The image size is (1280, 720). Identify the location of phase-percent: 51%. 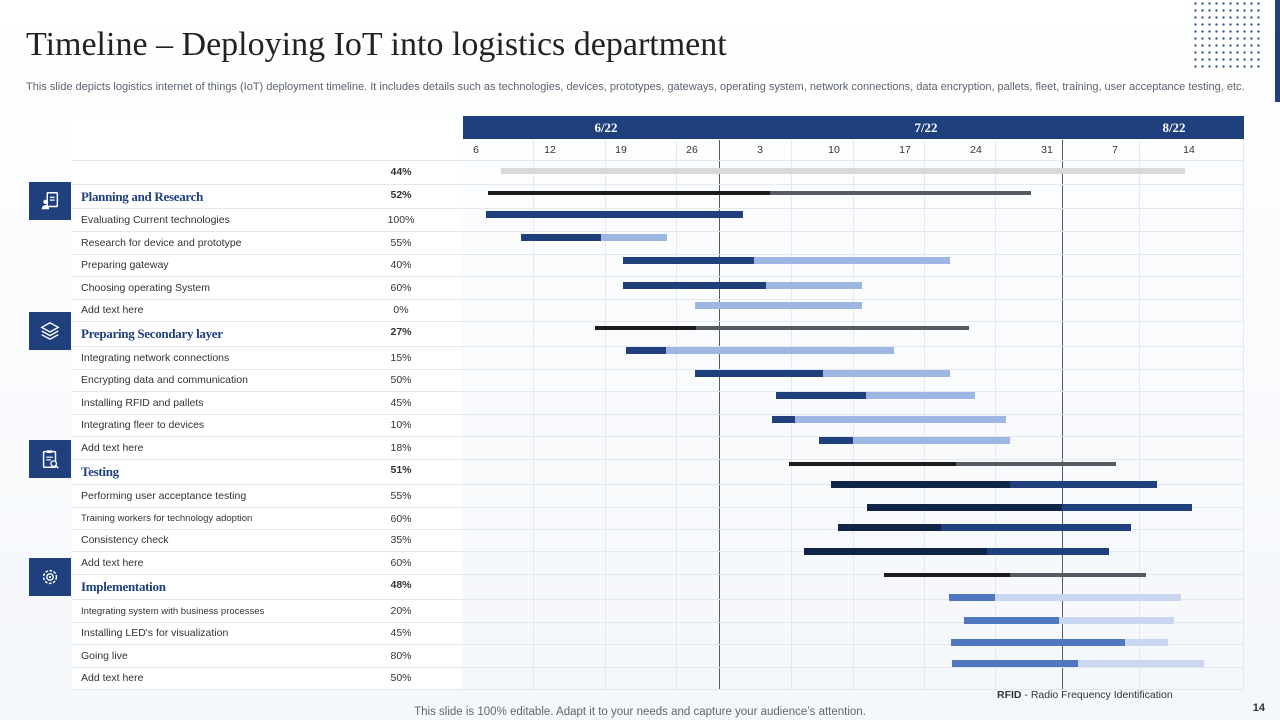
(401, 470).